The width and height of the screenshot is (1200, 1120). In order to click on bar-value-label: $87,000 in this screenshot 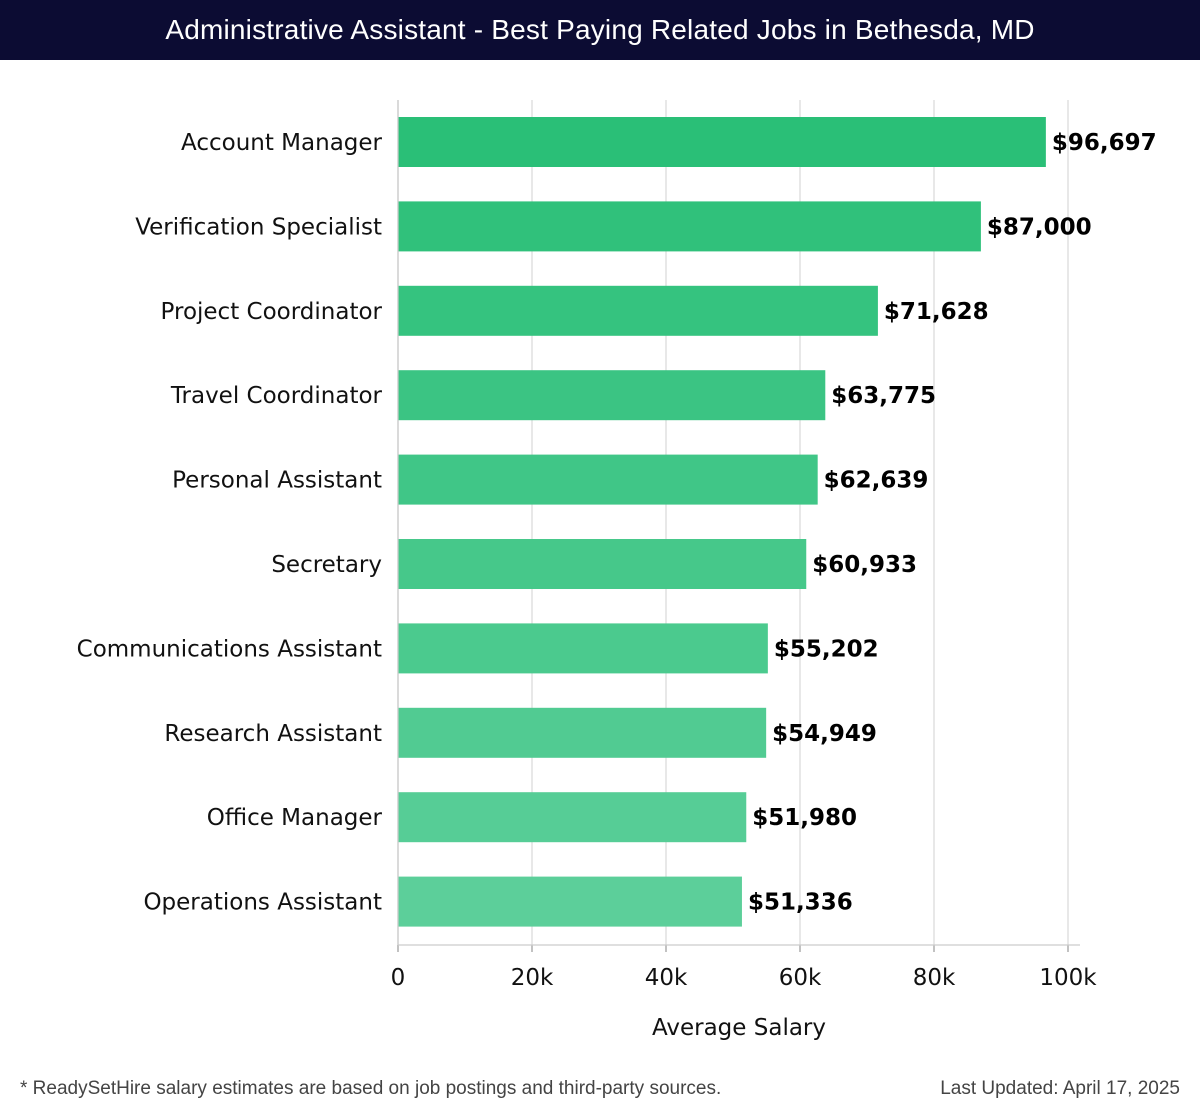, I will do `click(1039, 227)`.